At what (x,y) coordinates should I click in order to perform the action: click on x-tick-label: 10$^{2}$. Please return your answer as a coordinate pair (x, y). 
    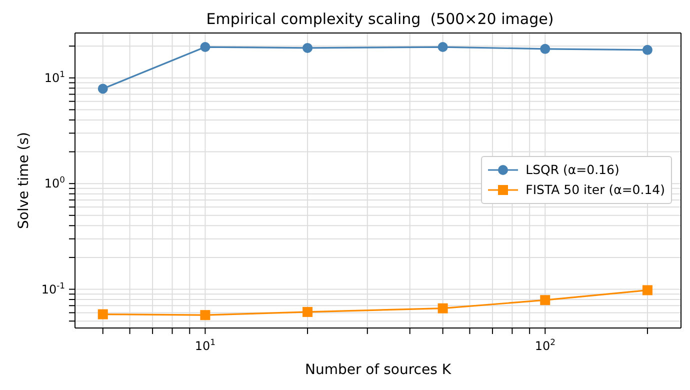
    Looking at the image, I should click on (545, 345).